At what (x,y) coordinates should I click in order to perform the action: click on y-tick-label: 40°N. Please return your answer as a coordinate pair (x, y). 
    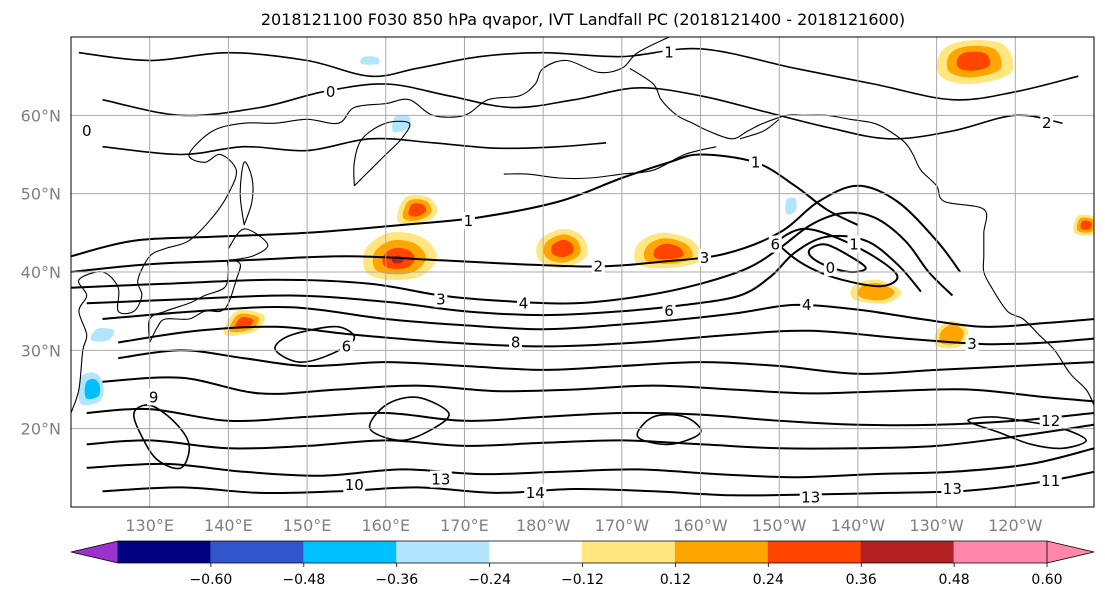
    Looking at the image, I should click on (41, 272).